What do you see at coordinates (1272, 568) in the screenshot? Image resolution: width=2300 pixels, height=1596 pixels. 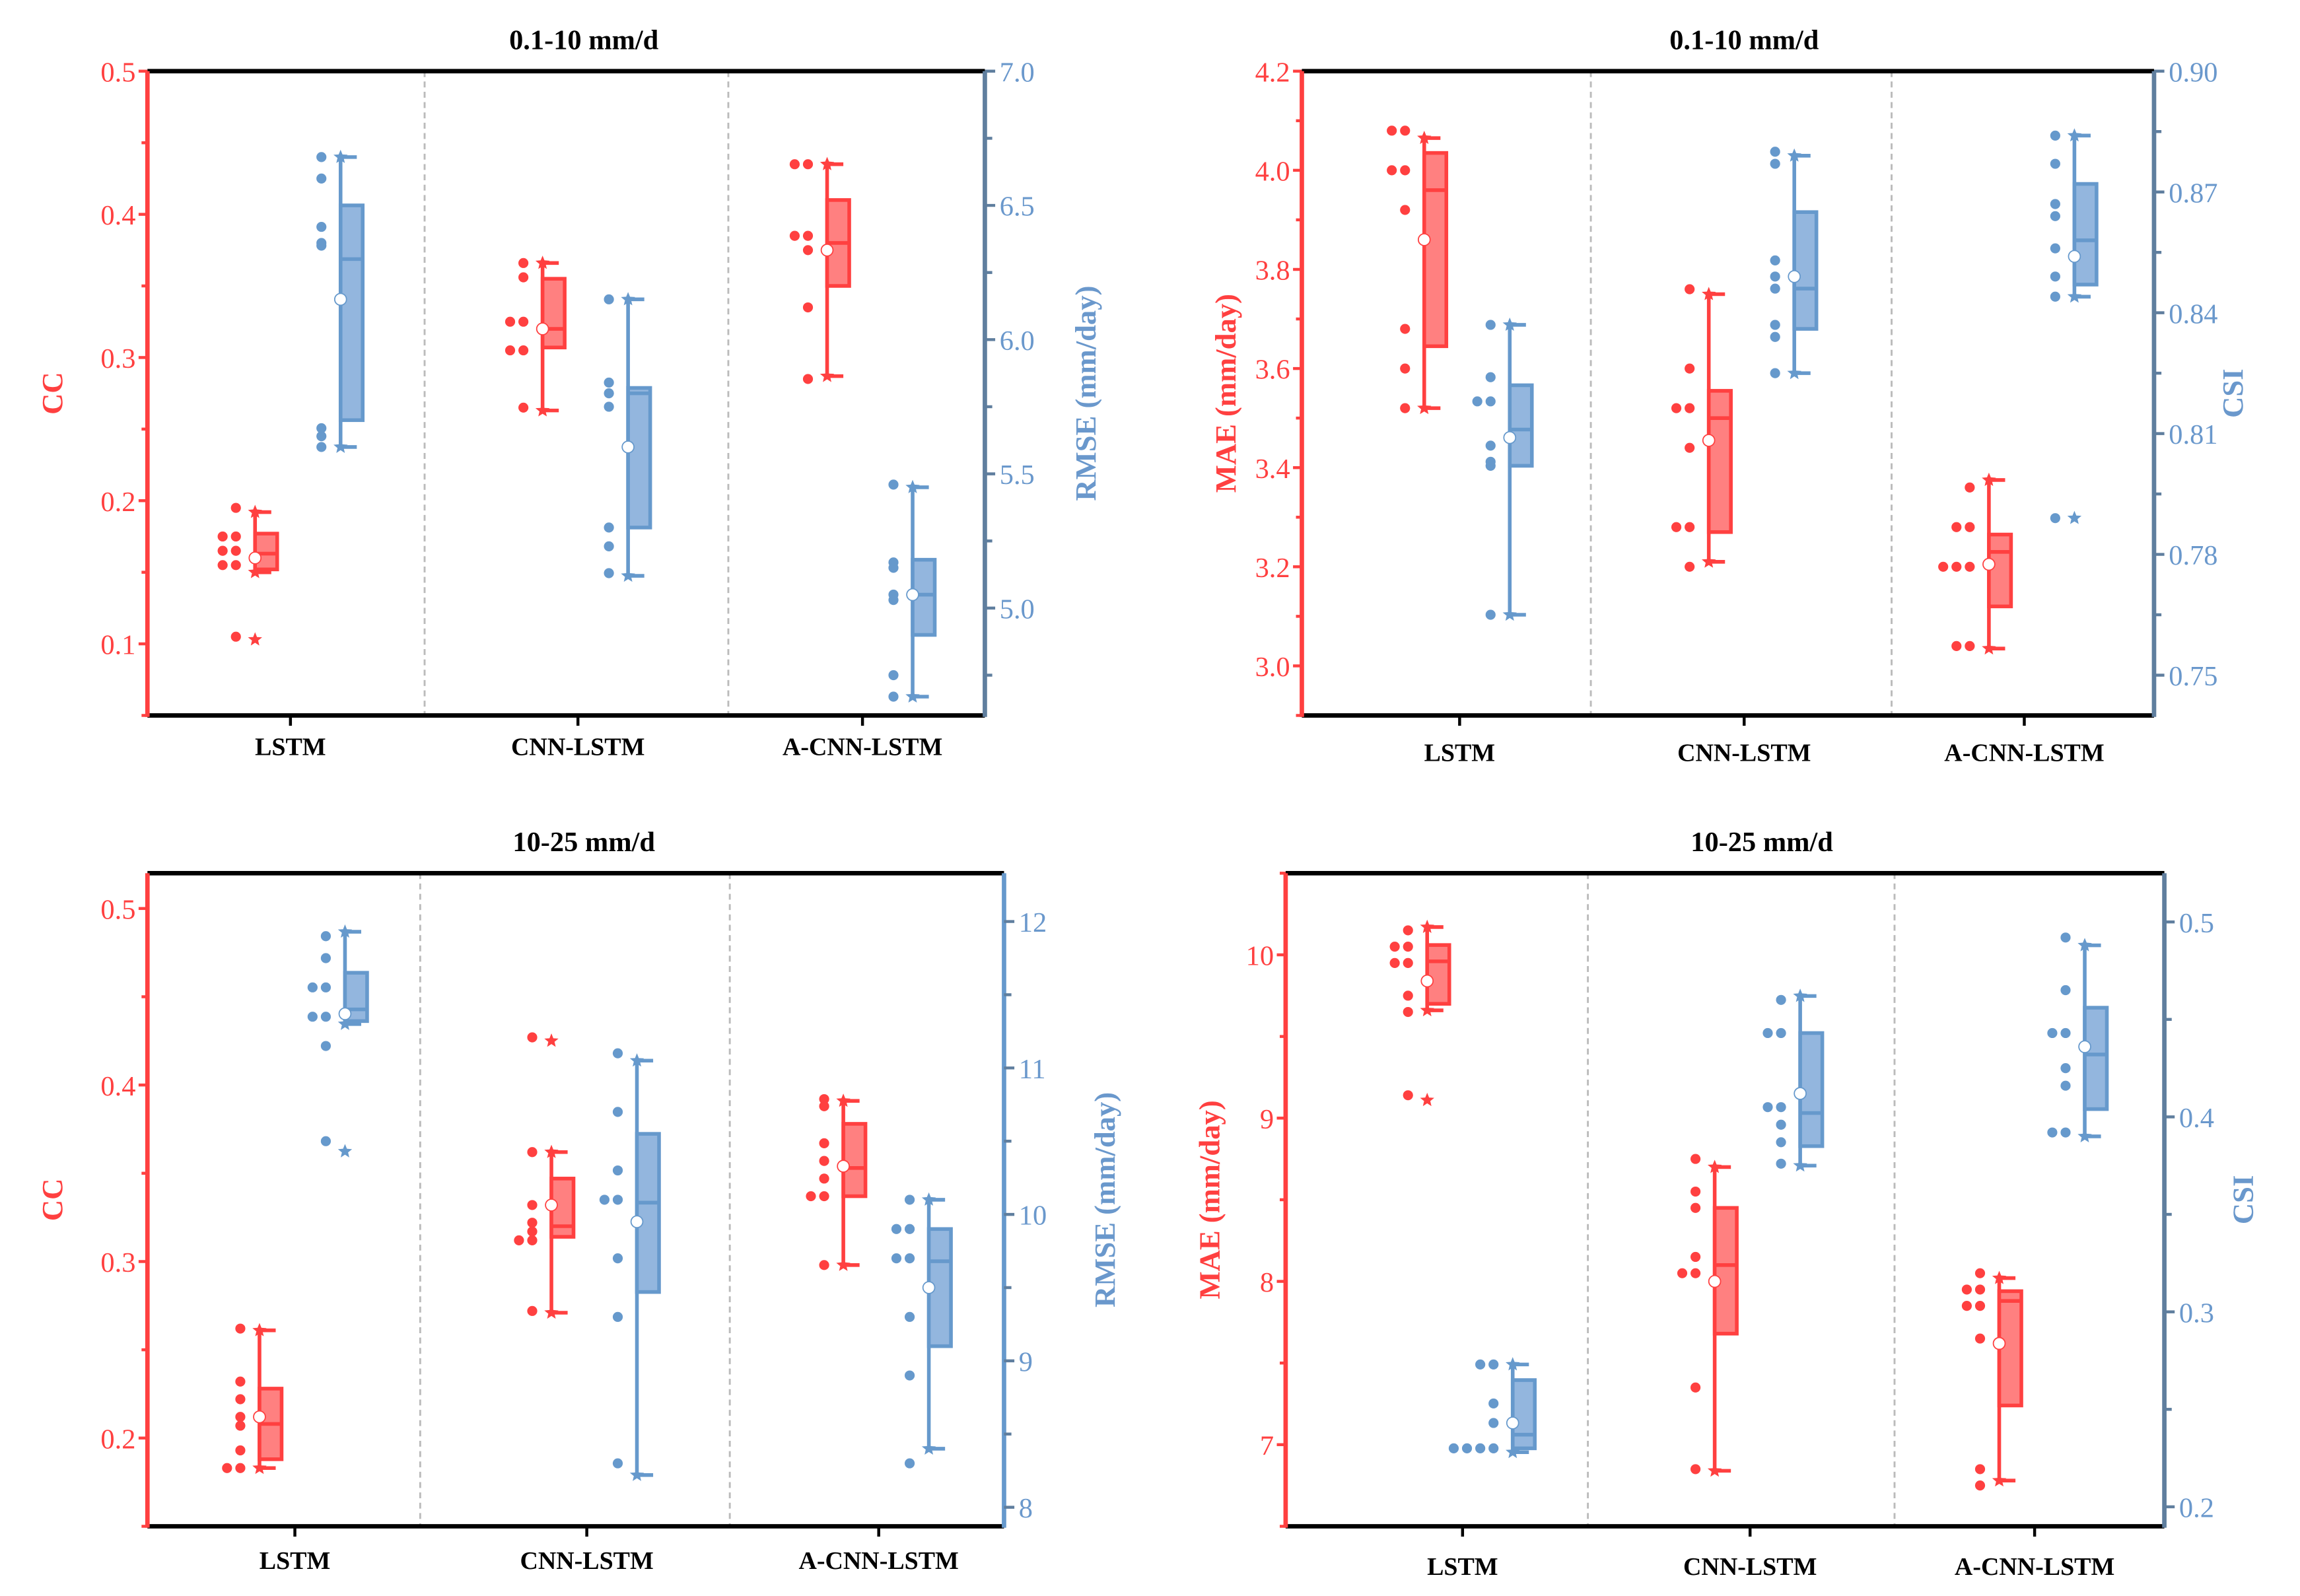 I see `left-tick-label: 3.2` at bounding box center [1272, 568].